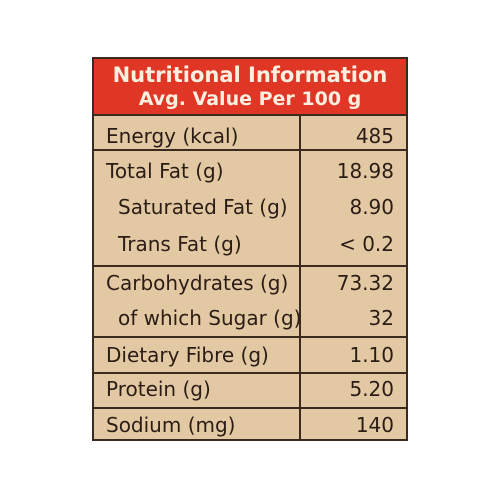 This screenshot has height=500, width=500. Describe the element at coordinates (165, 171) in the screenshot. I see `total-fat-label: Total Fat (g)` at that location.